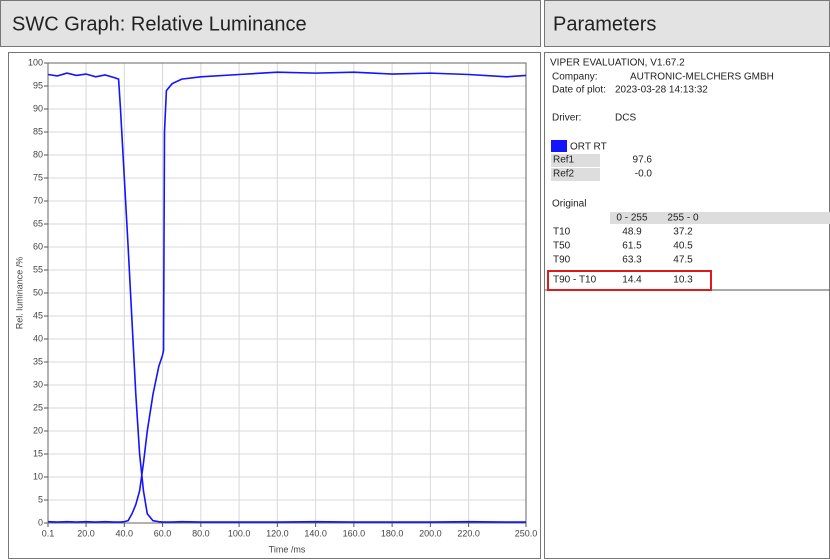 The height and width of the screenshot is (560, 830). I want to click on legend-label: ORT RT, so click(588, 147).